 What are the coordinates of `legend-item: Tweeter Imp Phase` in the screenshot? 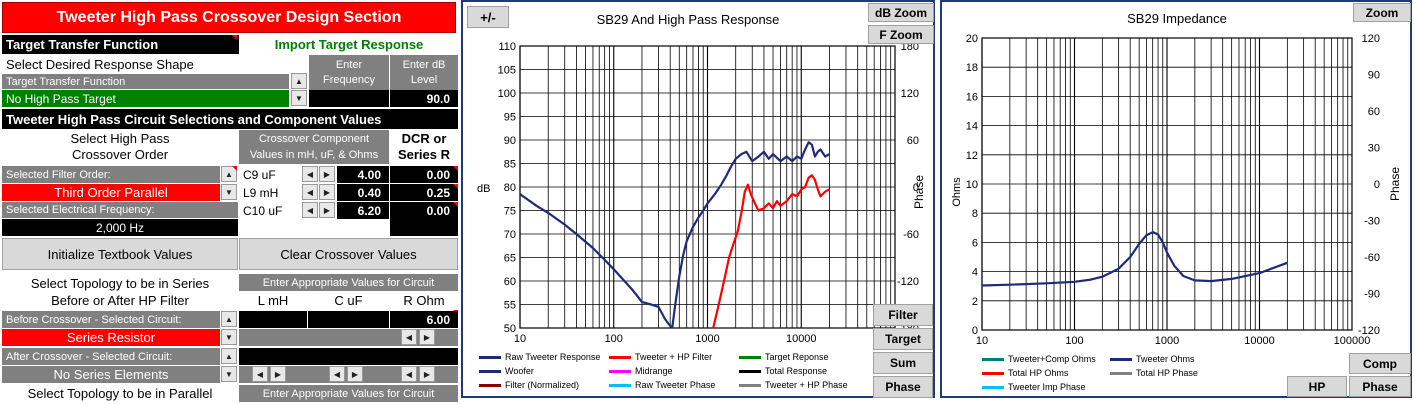 It's located at (1034, 387).